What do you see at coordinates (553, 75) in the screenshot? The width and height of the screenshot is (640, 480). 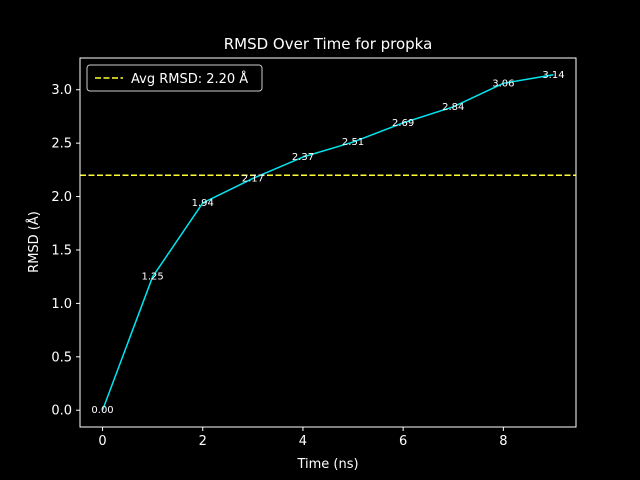 I see `data-label: 3.14` at bounding box center [553, 75].